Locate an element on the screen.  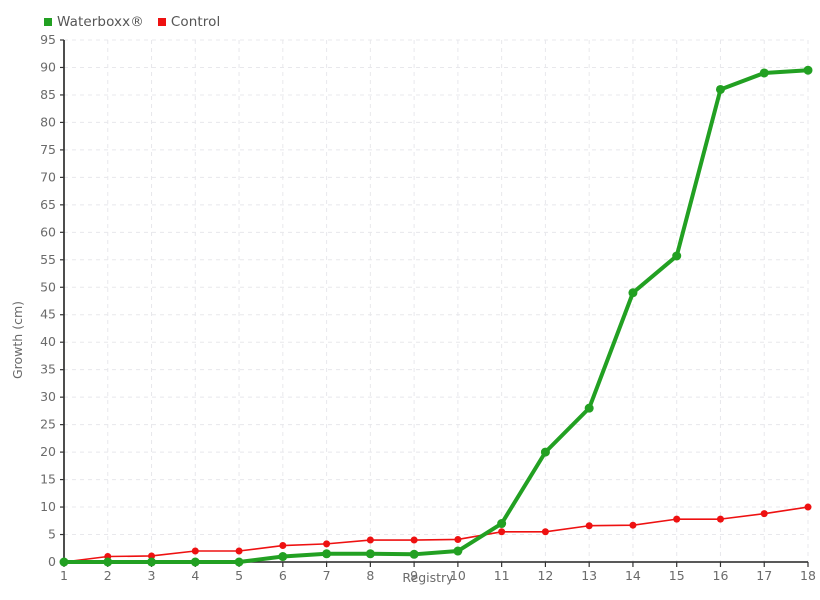
y-tick-label: 40 is located at coordinates (48, 341).